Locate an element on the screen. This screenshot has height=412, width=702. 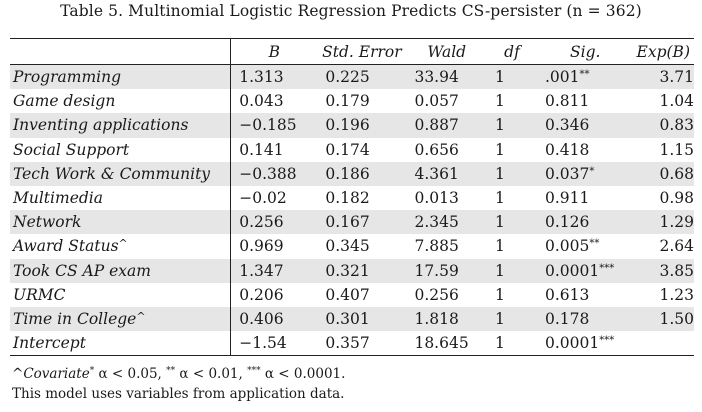
cell-b-text: 0.406 is located at coordinates (261, 318).